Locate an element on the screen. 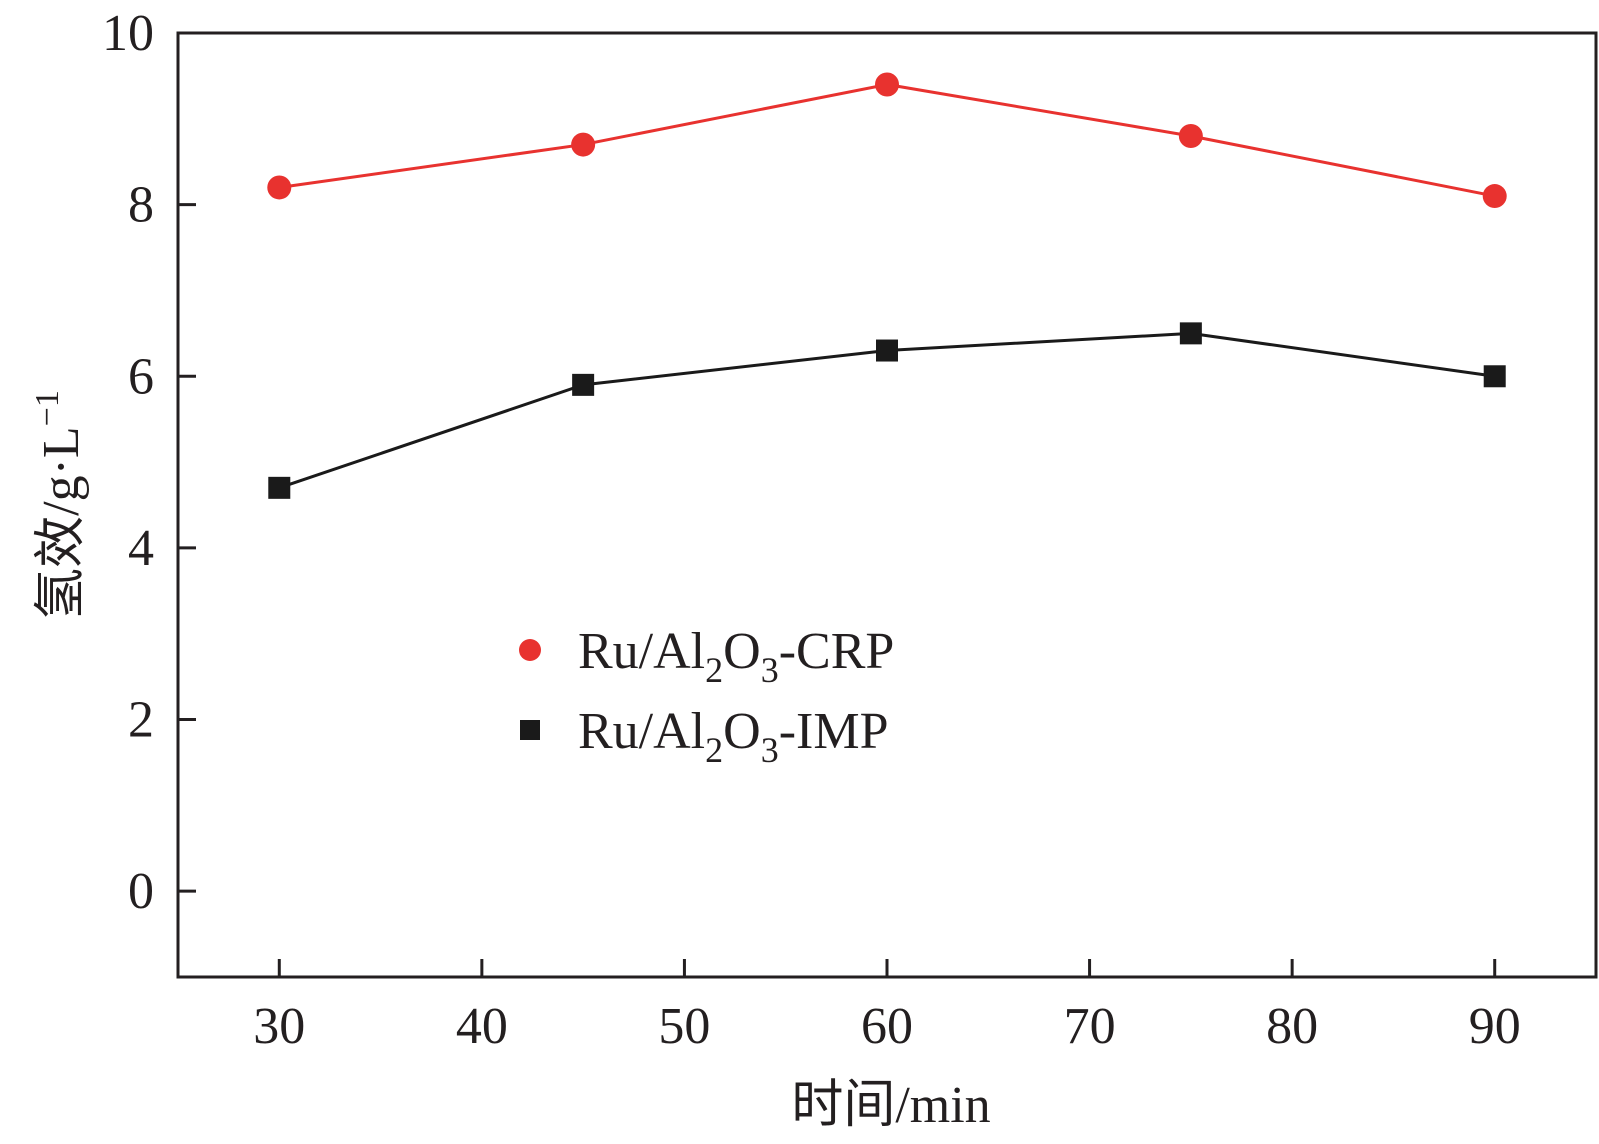  x-tick-label: 80 is located at coordinates (1292, 1026).